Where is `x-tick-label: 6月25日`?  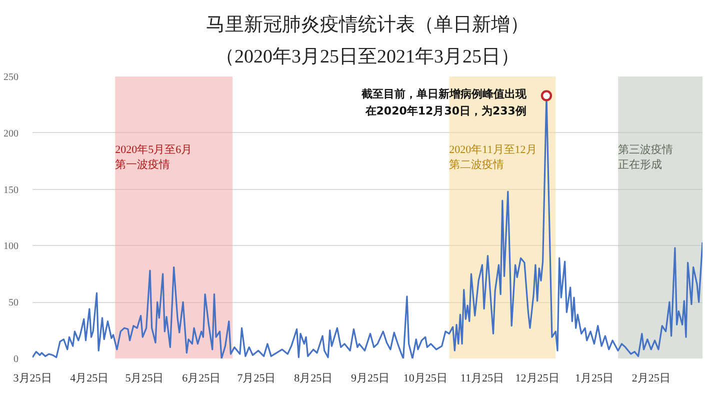
x-tick-label: 6月25日 is located at coordinates (201, 378).